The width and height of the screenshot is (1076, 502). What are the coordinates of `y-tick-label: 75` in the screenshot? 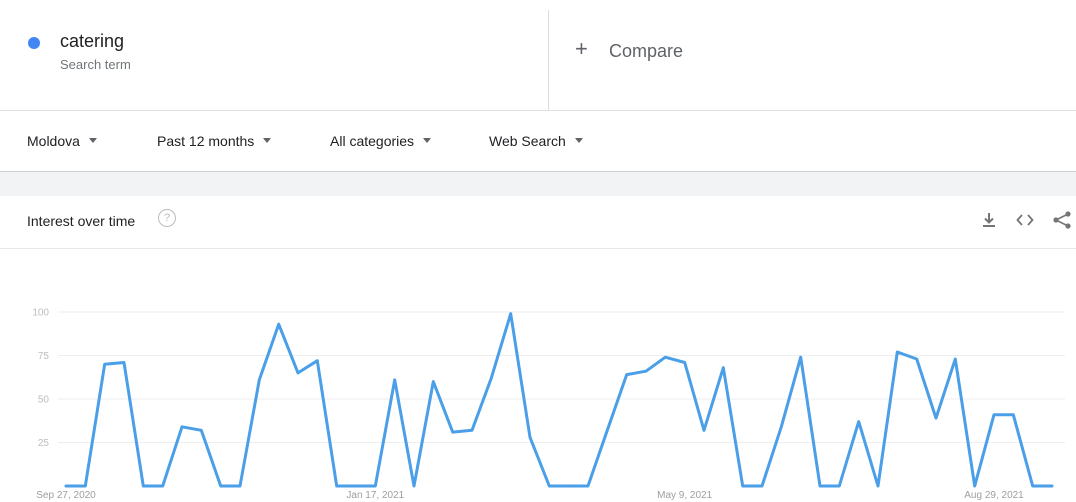 It's located at (44, 356).